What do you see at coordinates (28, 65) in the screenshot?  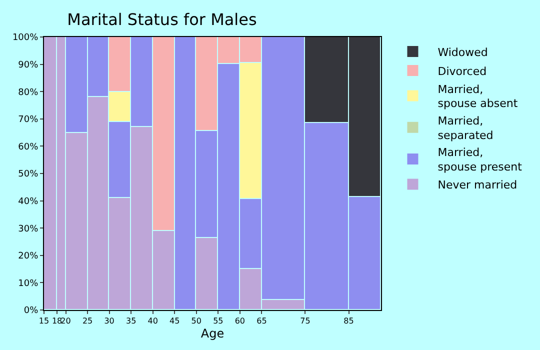 I see `y-tick-label: 90%` at bounding box center [28, 65].